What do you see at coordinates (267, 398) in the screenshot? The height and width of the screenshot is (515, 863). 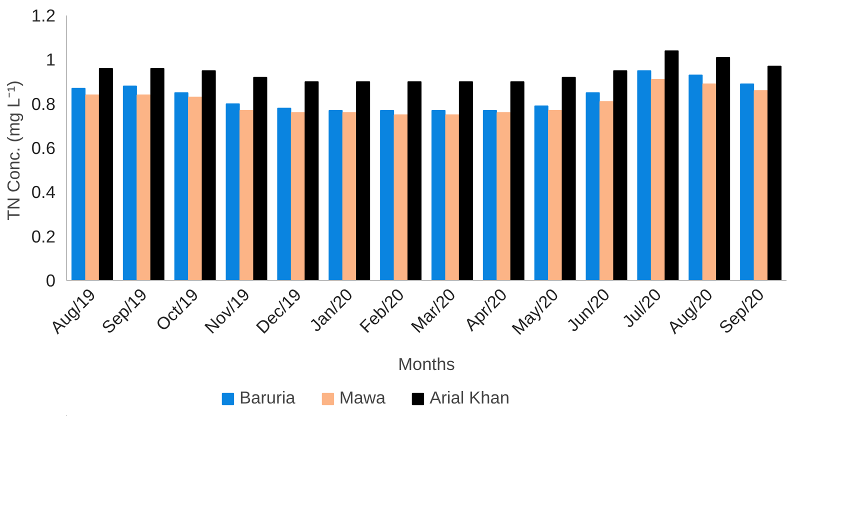 I see `legend-label: Baruria` at bounding box center [267, 398].